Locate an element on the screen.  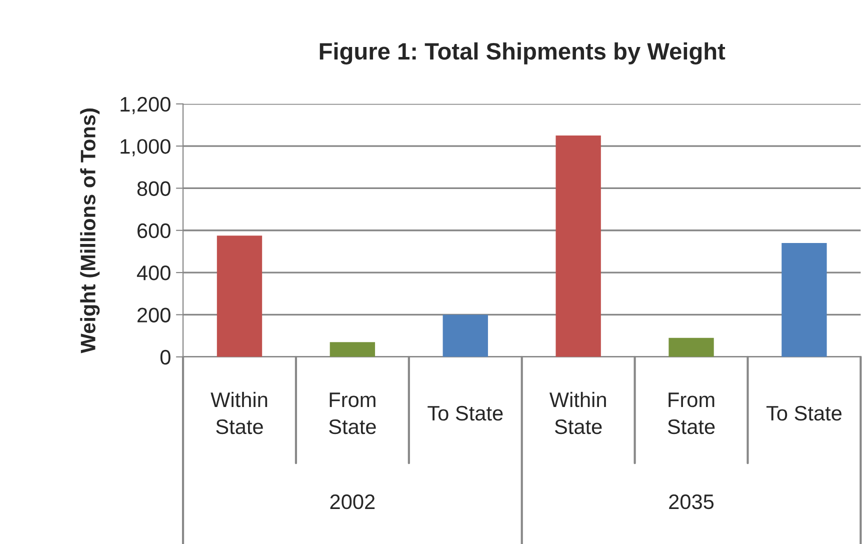
y-axis-title: Weight (Millions of Tons) is located at coordinates (90, 231).